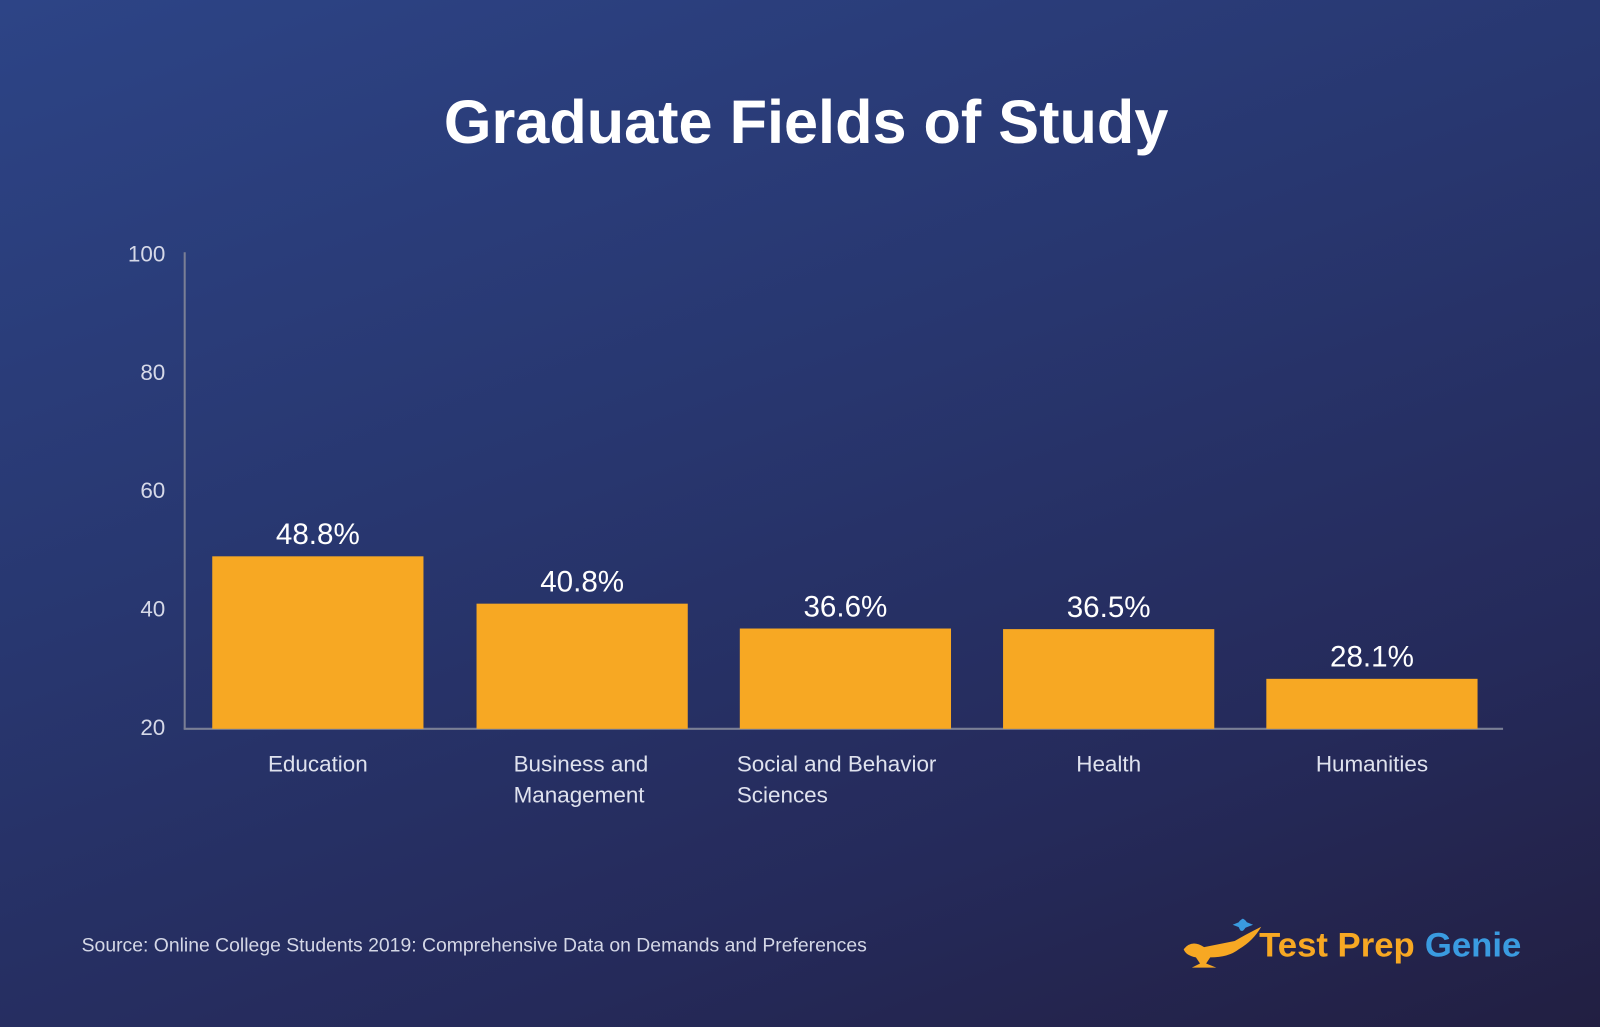 This screenshot has width=1600, height=1027. I want to click on value-label: 48.8%, so click(318, 534).